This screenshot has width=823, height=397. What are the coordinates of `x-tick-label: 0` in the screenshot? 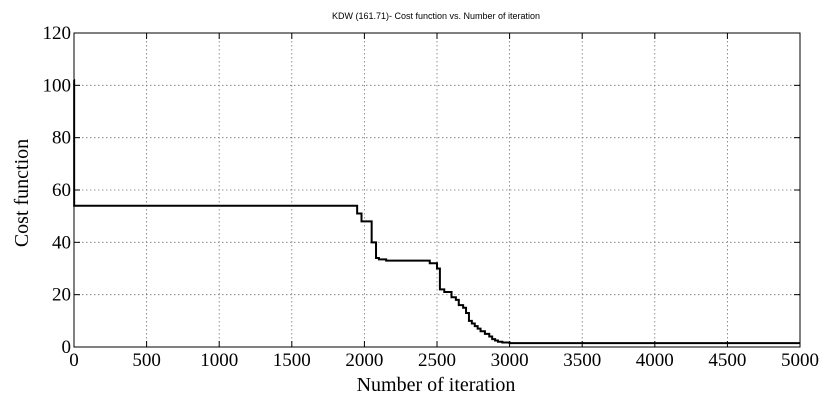 It's located at (74, 360).